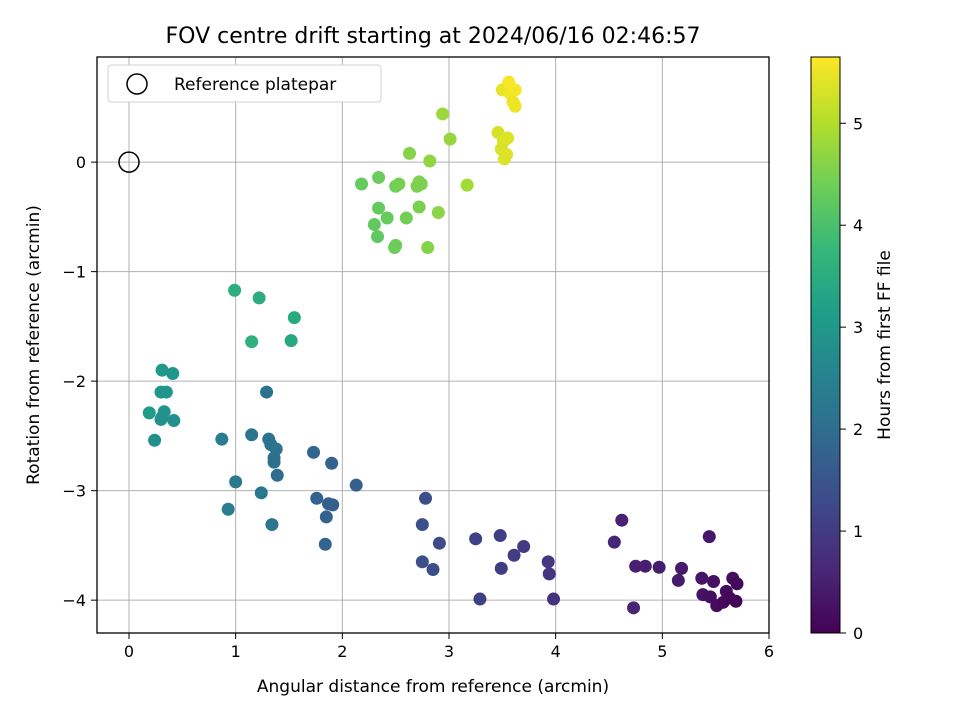  I want to click on y-axis-label: Rotation from reference (arcmin), so click(34, 345).